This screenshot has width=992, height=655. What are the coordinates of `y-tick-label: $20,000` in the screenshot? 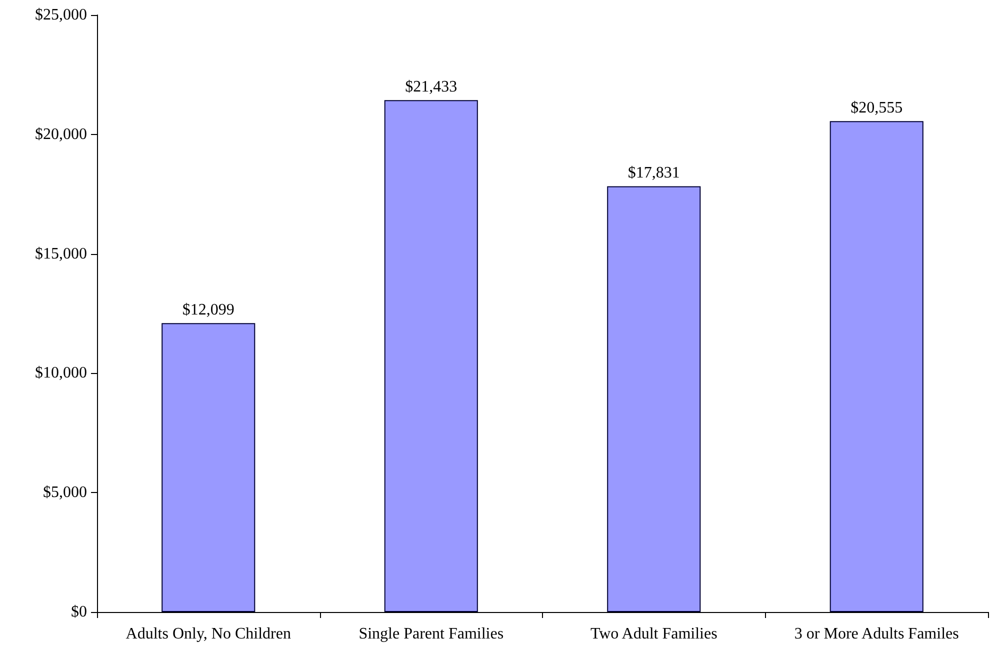 It's located at (61, 134).